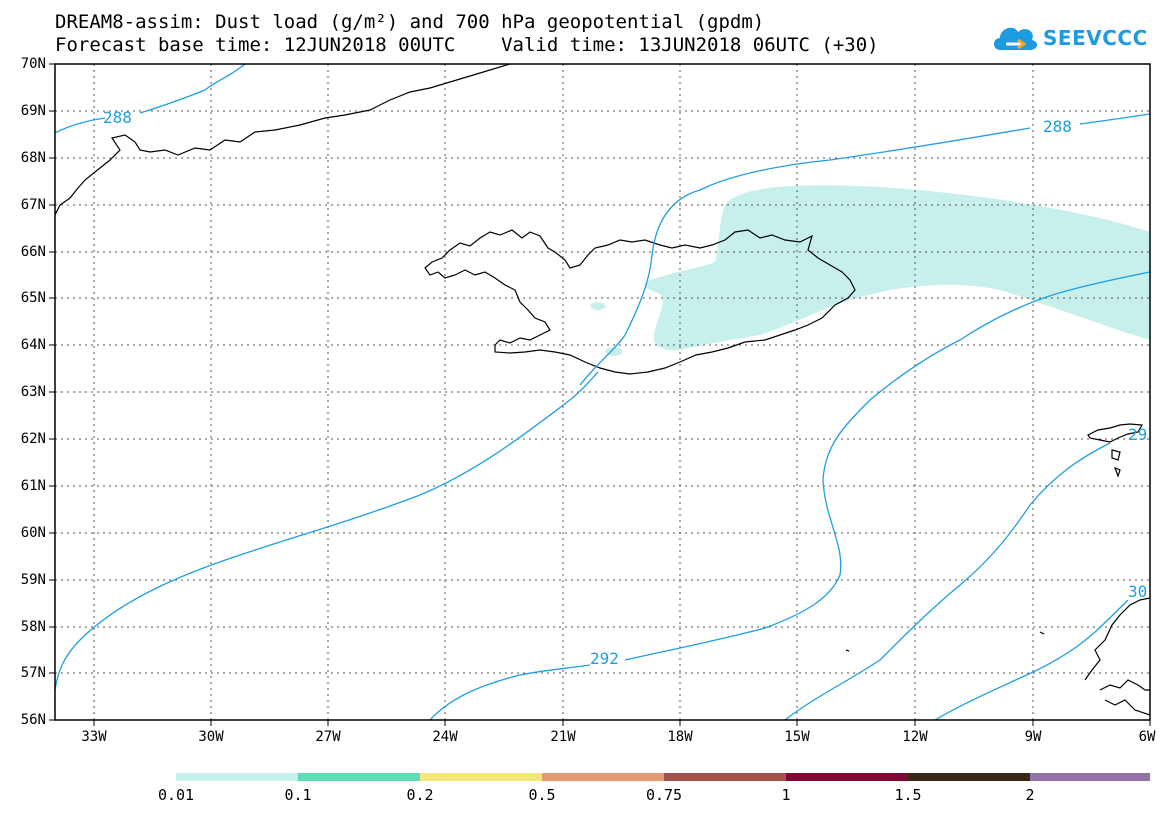 This screenshot has width=1175, height=815. Describe the element at coordinates (1033, 737) in the screenshot. I see `lon-label: 9W` at that location.